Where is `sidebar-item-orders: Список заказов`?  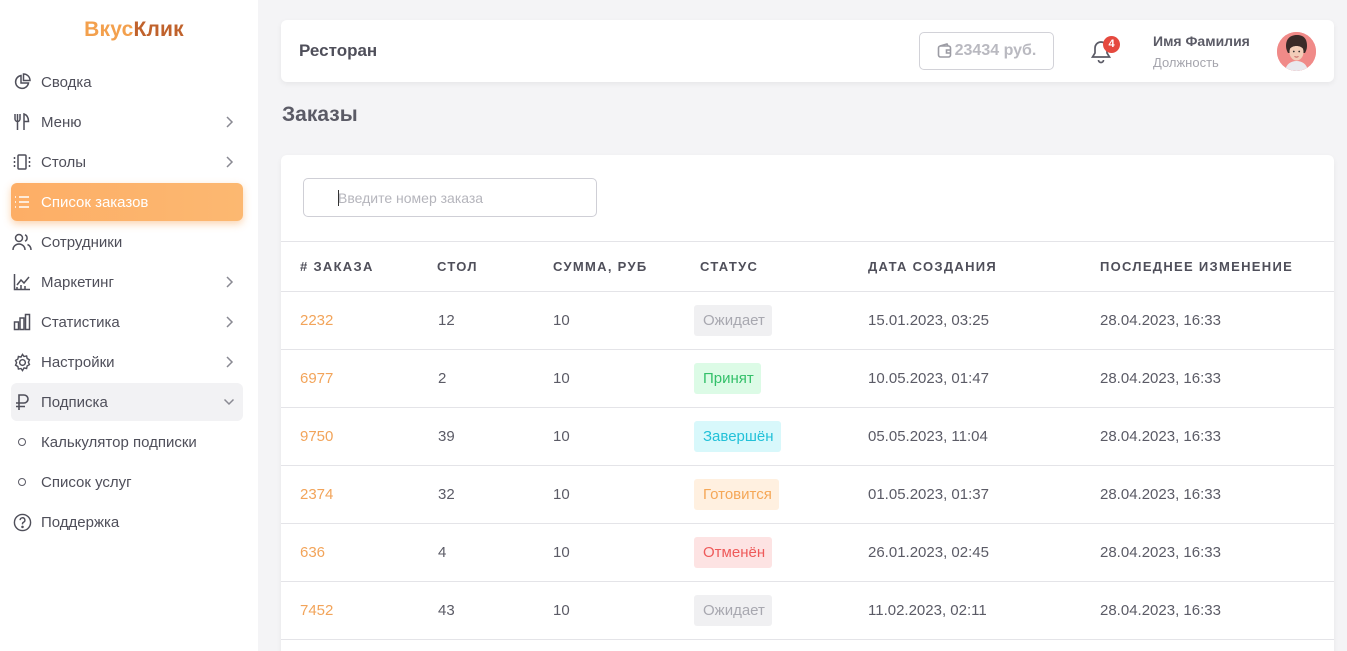 sidebar-item-orders: Список заказов is located at coordinates (127, 202).